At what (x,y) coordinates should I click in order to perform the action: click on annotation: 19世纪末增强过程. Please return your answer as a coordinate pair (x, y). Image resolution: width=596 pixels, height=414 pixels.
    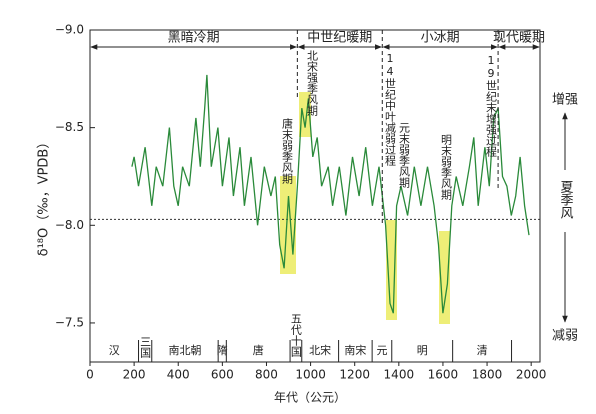
    Looking at the image, I should click on (491, 106).